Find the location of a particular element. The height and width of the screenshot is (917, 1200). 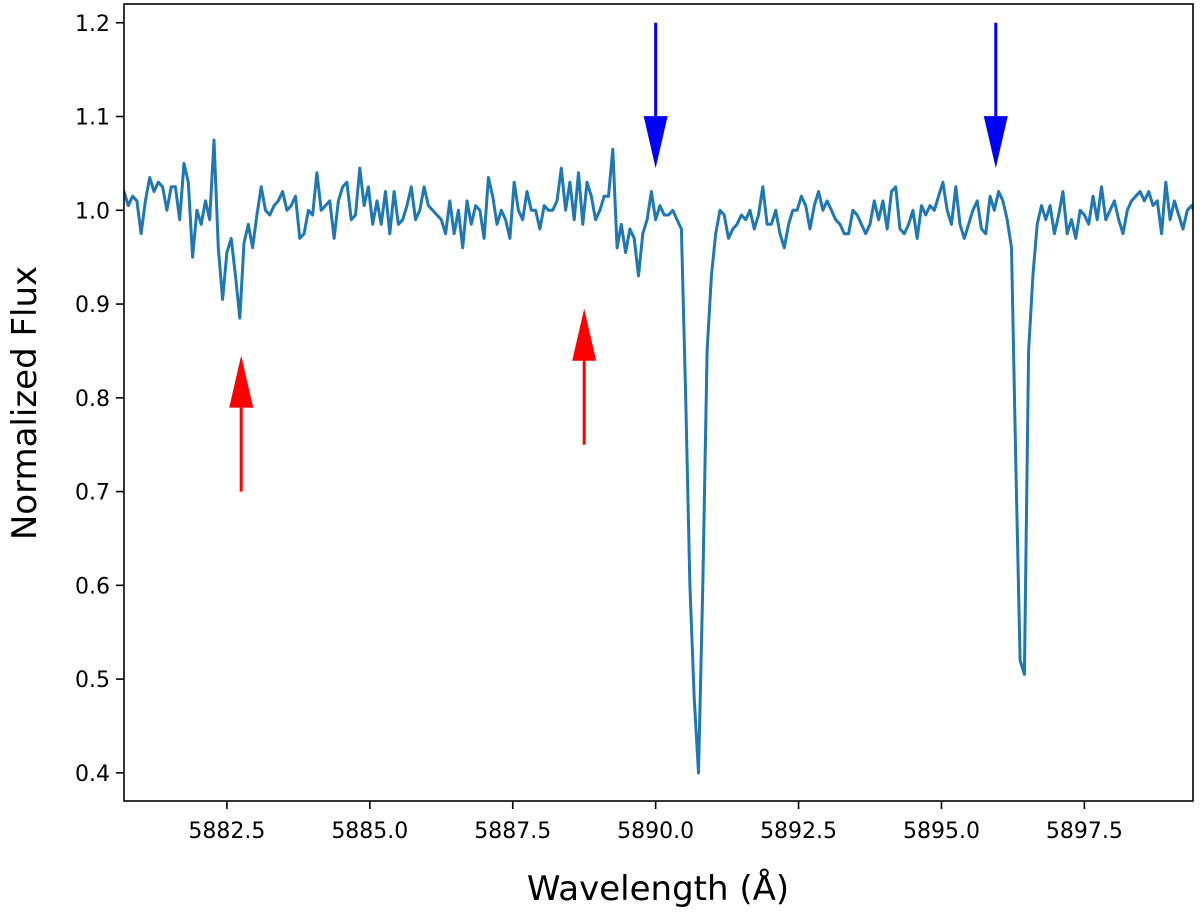

y-tick-label: 0.5 is located at coordinates (92, 680).